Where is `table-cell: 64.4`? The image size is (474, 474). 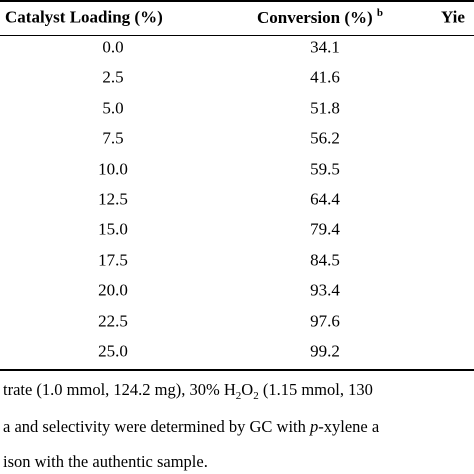 table-cell: 64.4 is located at coordinates (325, 199).